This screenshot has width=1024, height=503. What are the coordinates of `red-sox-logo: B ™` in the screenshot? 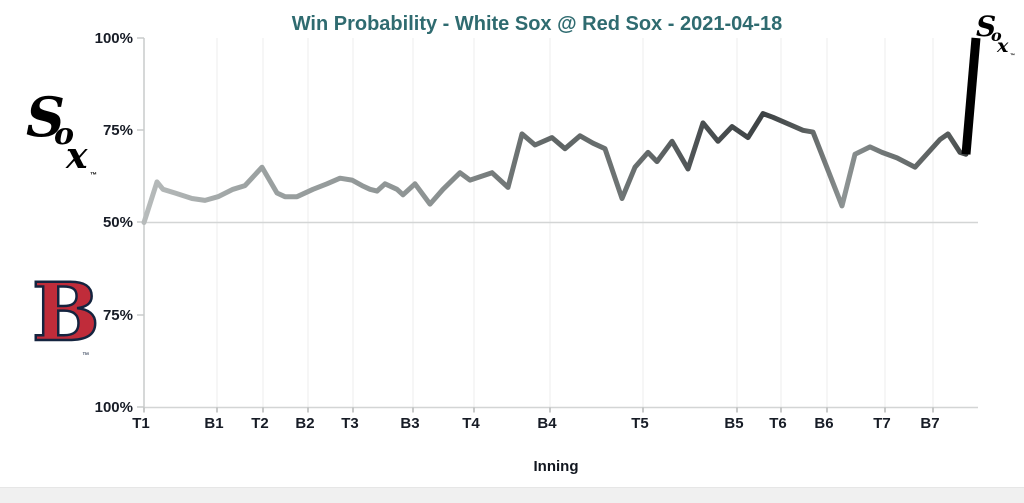 It's located at (63, 318).